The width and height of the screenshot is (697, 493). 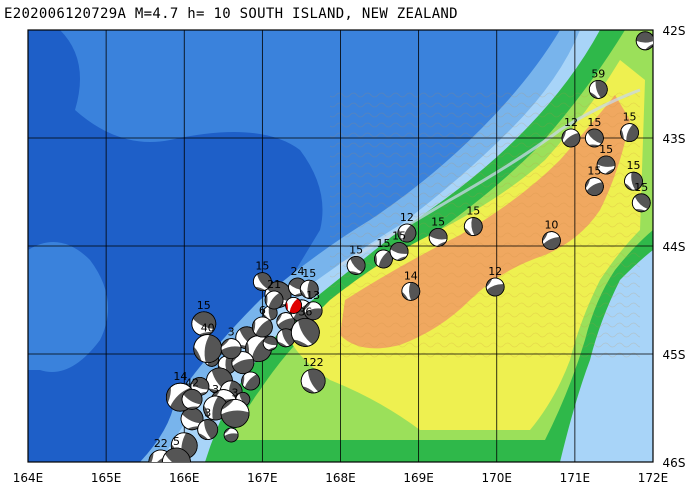 What do you see at coordinates (674, 139) in the screenshot?
I see `latitude-tick-label: 43S` at bounding box center [674, 139].